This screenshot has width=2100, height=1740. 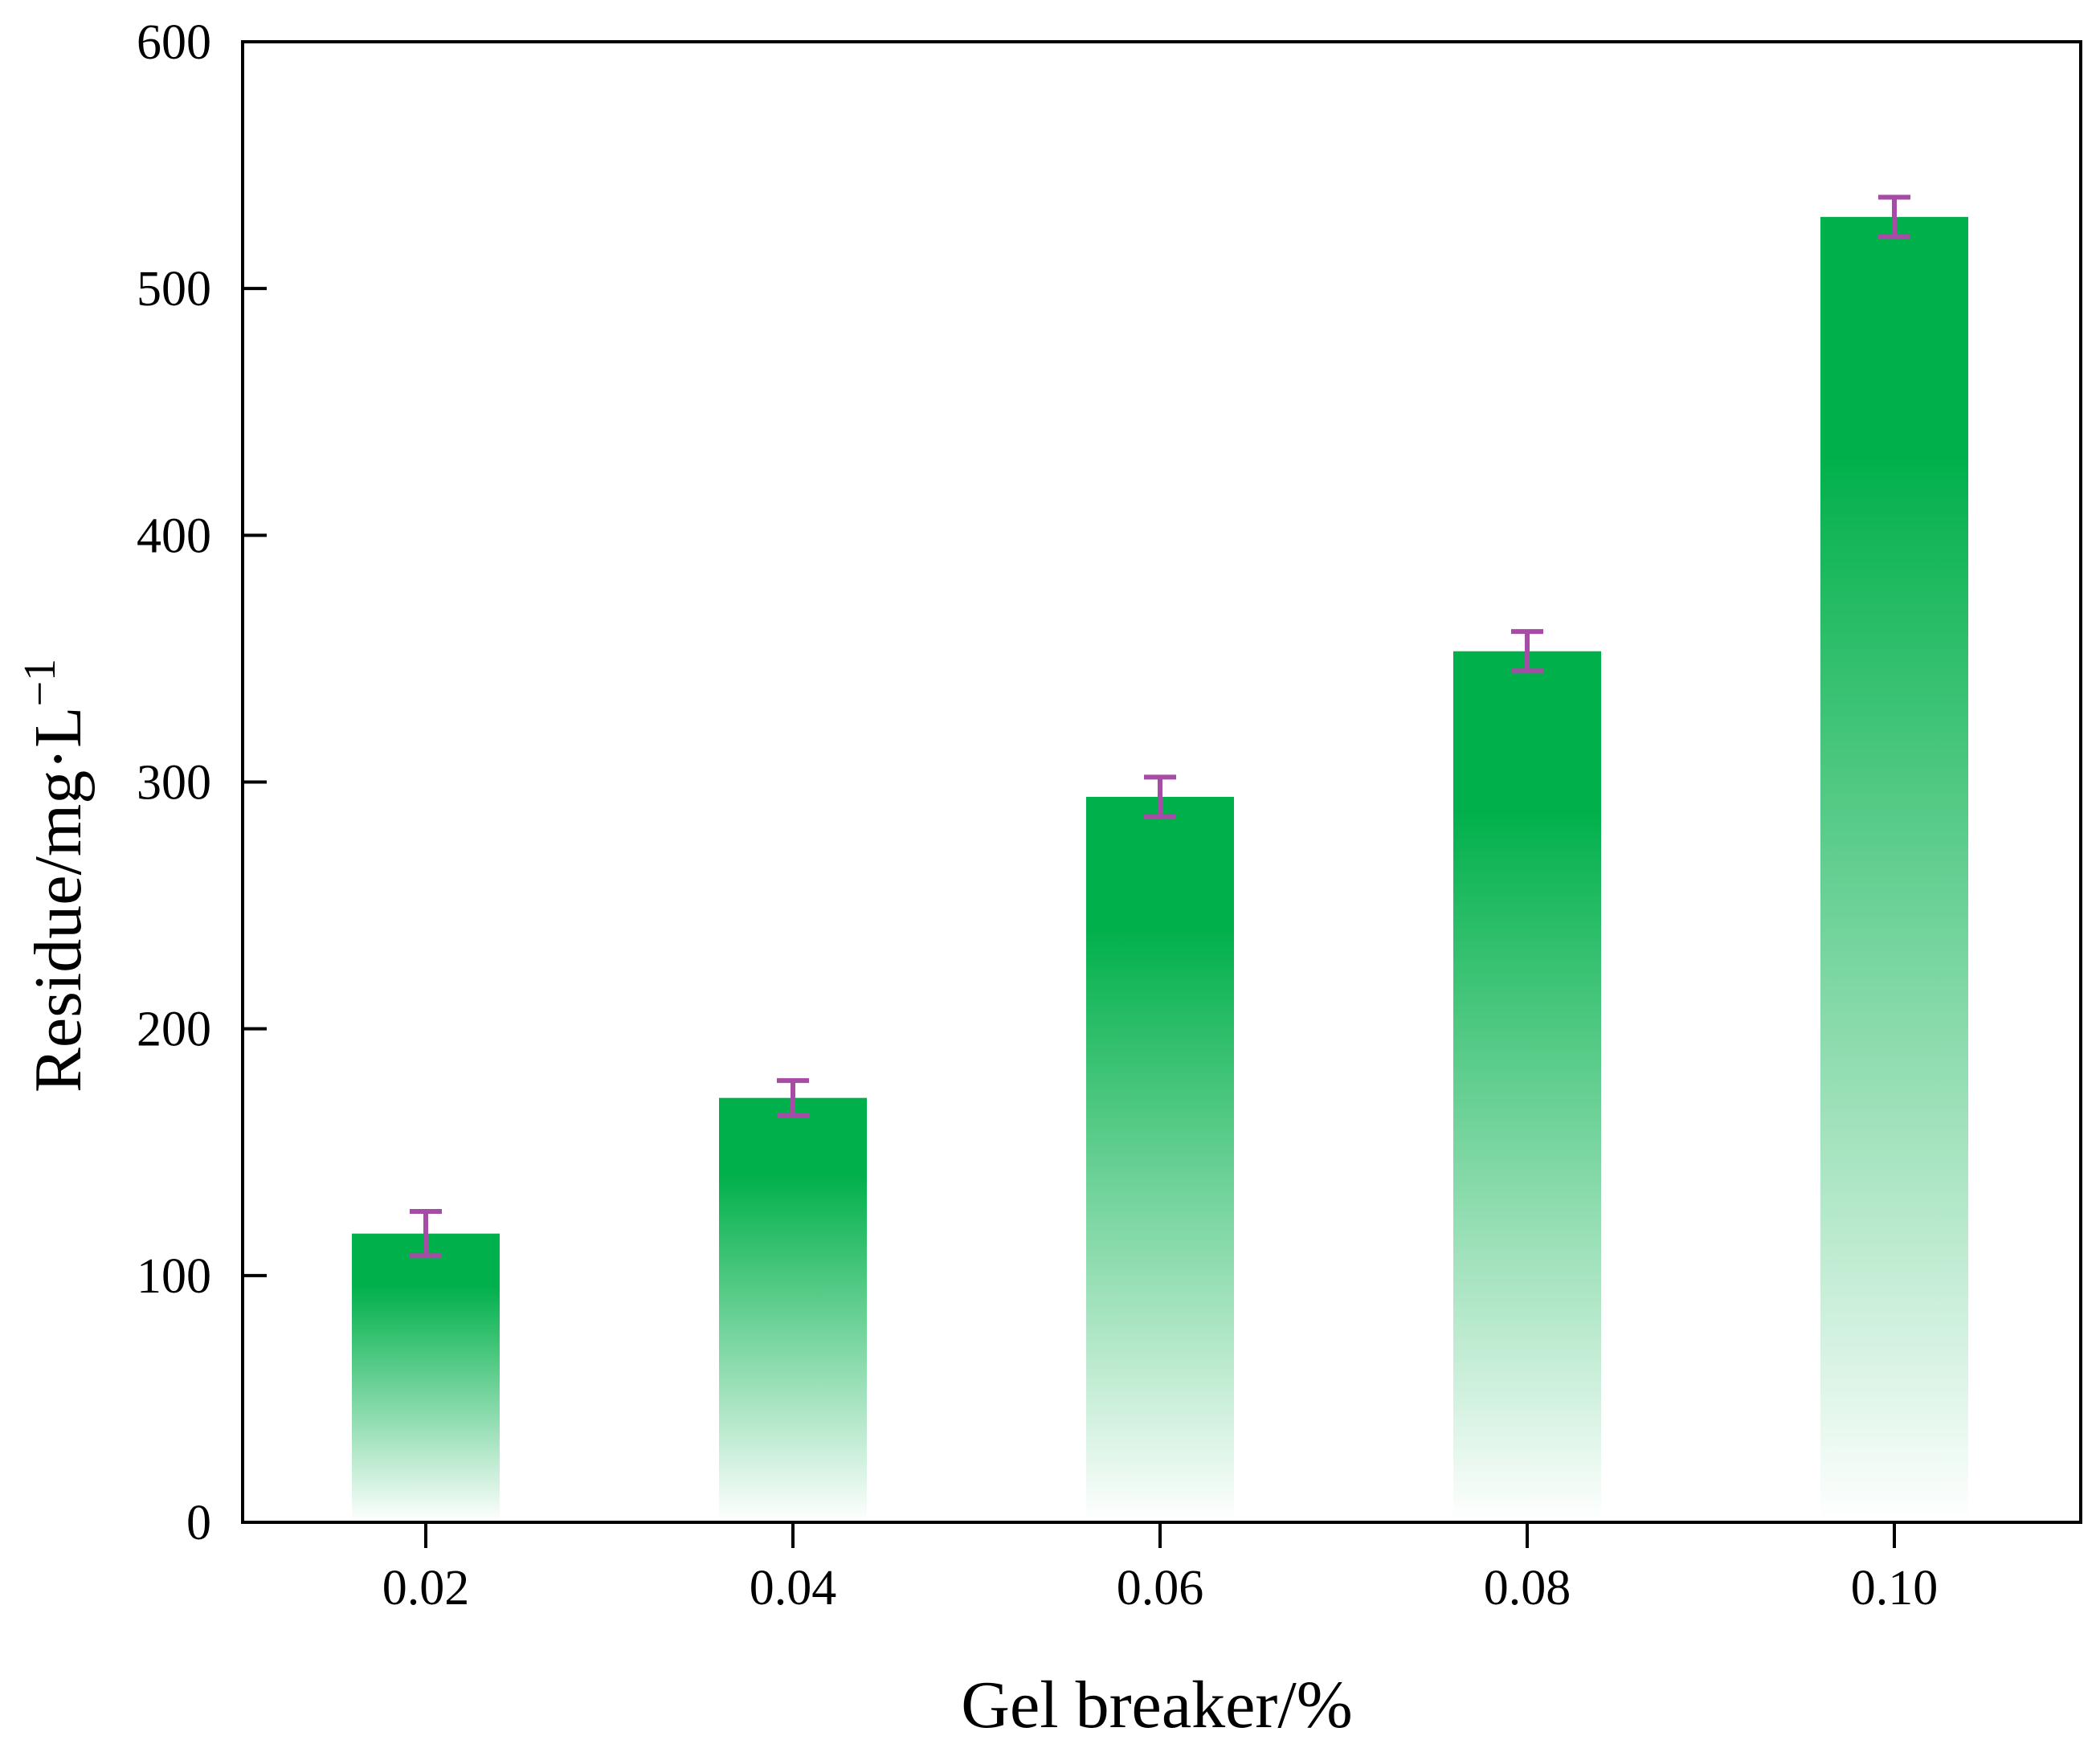 What do you see at coordinates (174, 1276) in the screenshot?
I see `y-tick-label: 100` at bounding box center [174, 1276].